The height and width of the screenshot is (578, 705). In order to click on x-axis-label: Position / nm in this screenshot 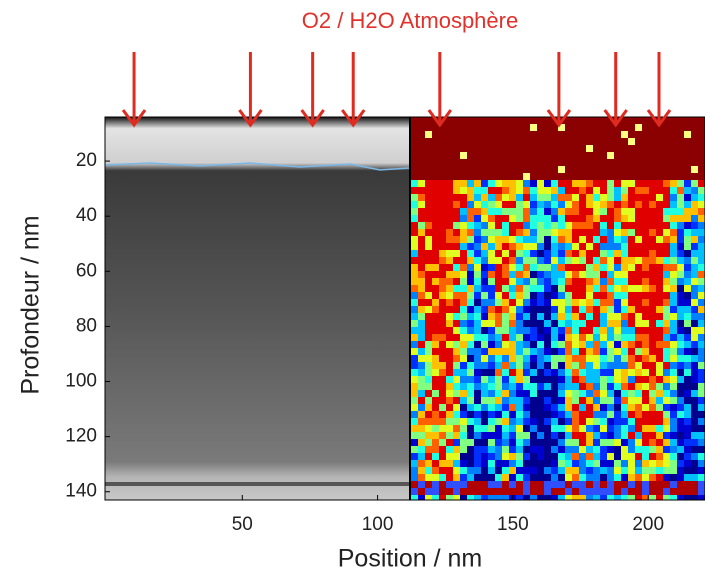, I will do `click(410, 559)`.